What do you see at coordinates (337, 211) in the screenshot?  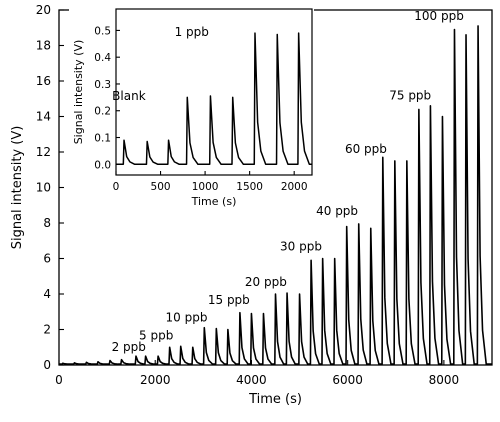 I see `main-annotation: 40 ppb` at bounding box center [337, 211].